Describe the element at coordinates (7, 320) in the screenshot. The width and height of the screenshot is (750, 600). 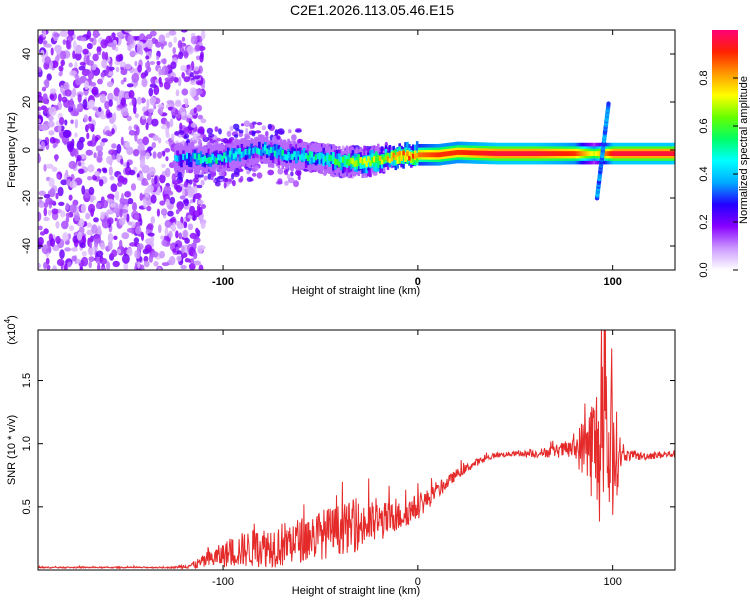
I see `snr-y-scale-exponent: 4` at that location.